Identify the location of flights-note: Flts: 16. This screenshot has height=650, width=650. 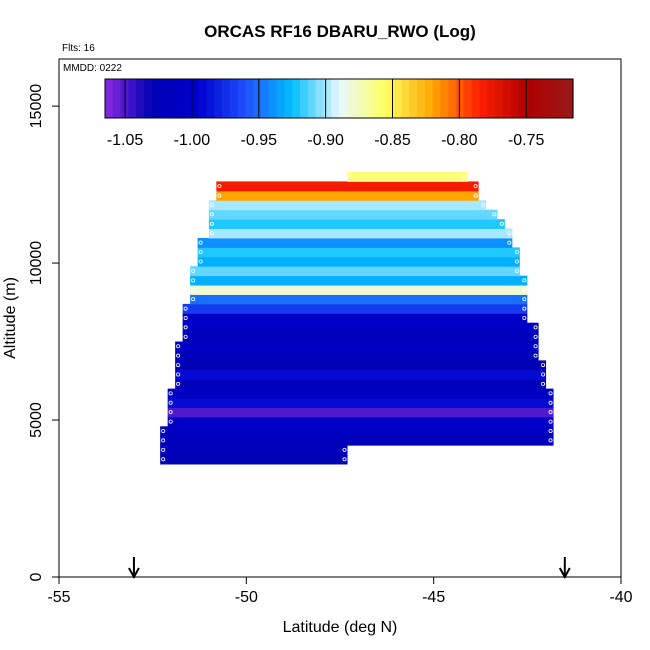
(78, 48).